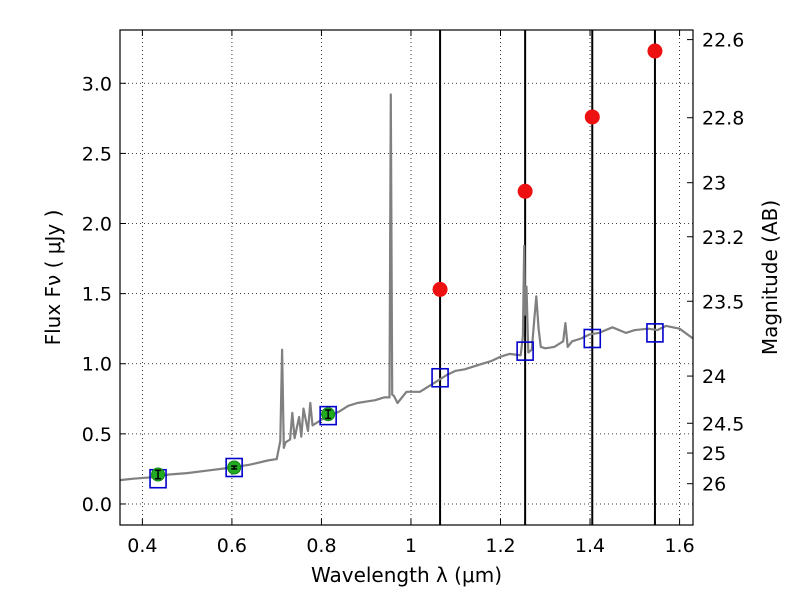 The height and width of the screenshot is (600, 800). Describe the element at coordinates (723, 238) in the screenshot. I see `right-tick-label: 23.2` at that location.